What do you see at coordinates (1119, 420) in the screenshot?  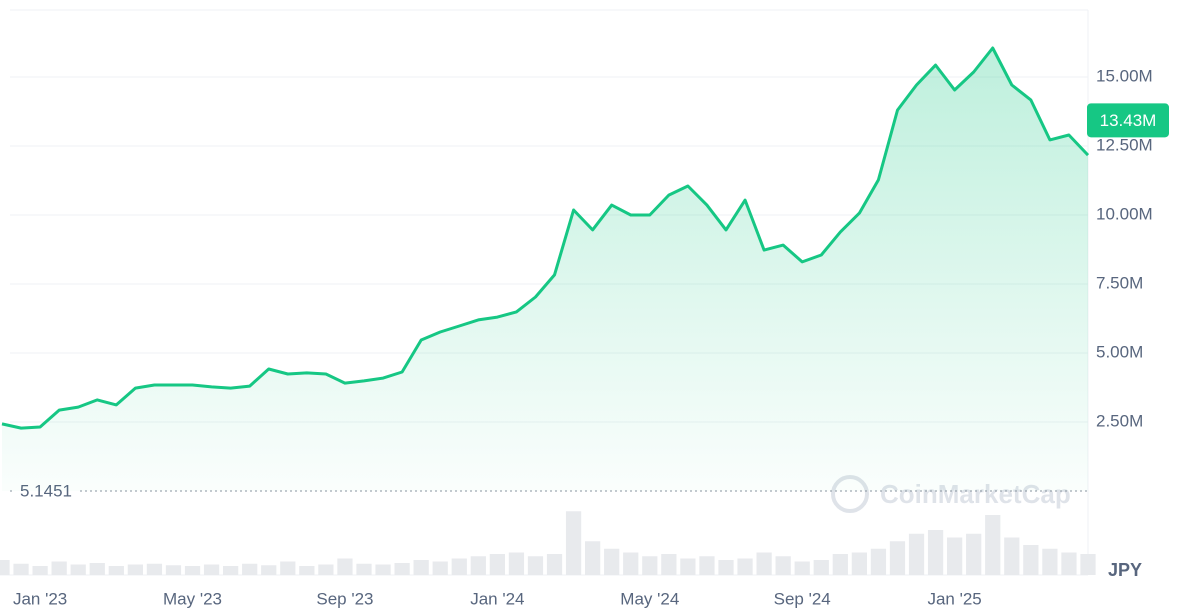 I see `y-tick-label: 2.50M` at bounding box center [1119, 420].